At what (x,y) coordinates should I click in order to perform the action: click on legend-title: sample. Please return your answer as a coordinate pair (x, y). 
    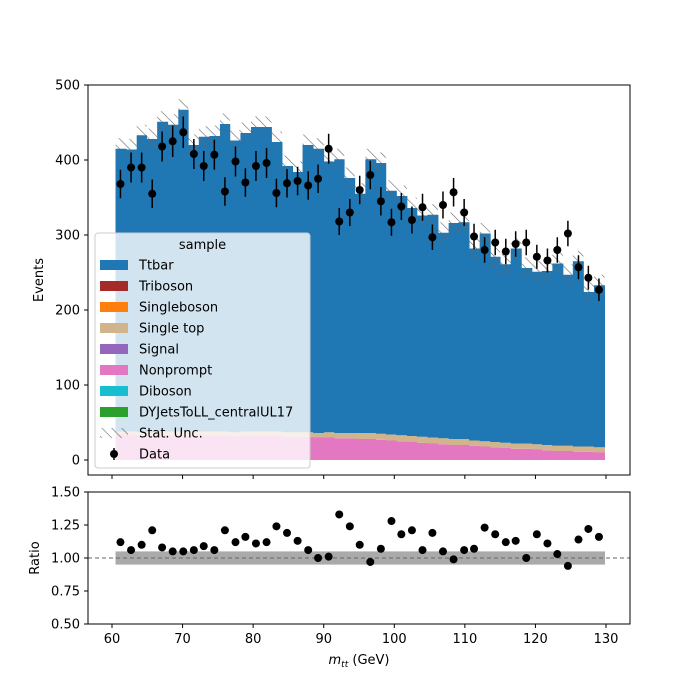
    Looking at the image, I should click on (202, 245).